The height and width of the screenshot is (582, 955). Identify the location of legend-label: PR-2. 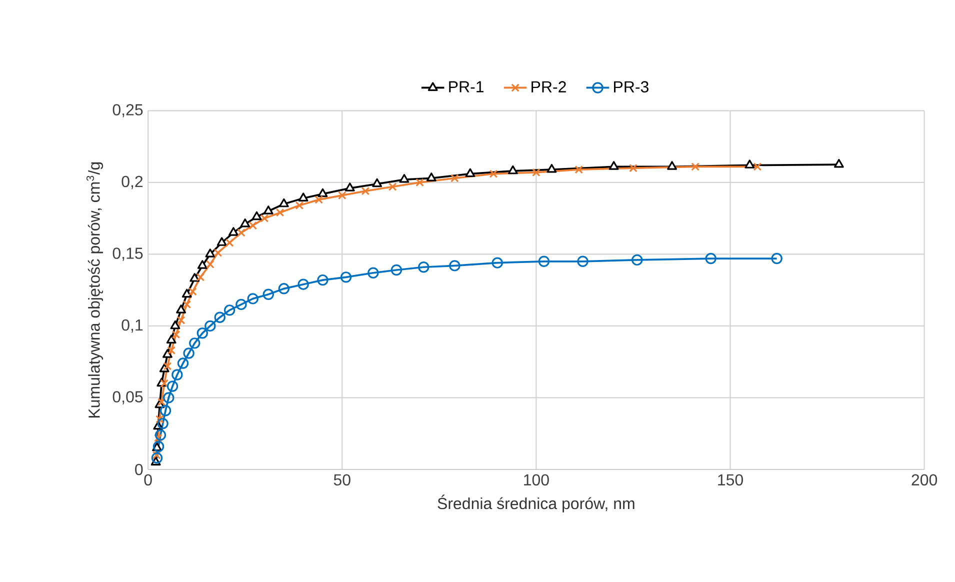
(549, 87).